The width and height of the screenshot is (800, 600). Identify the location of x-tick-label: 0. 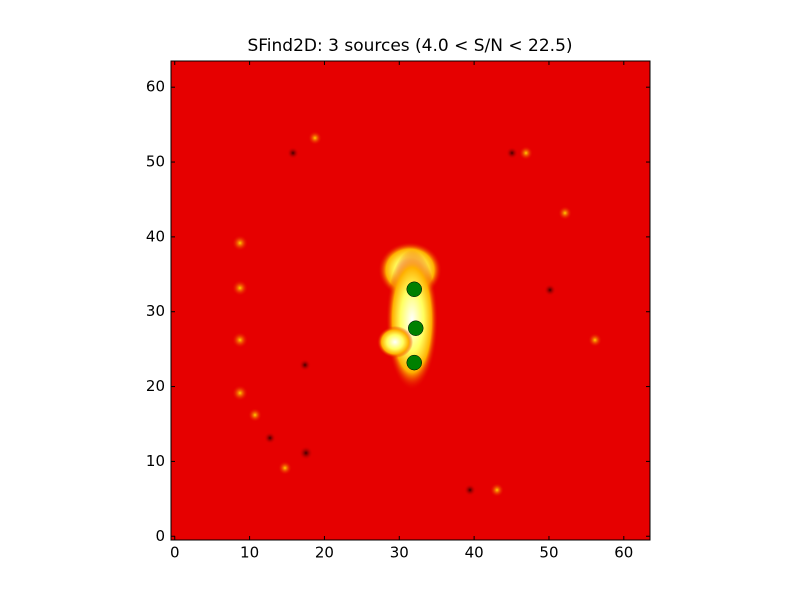
(175, 553).